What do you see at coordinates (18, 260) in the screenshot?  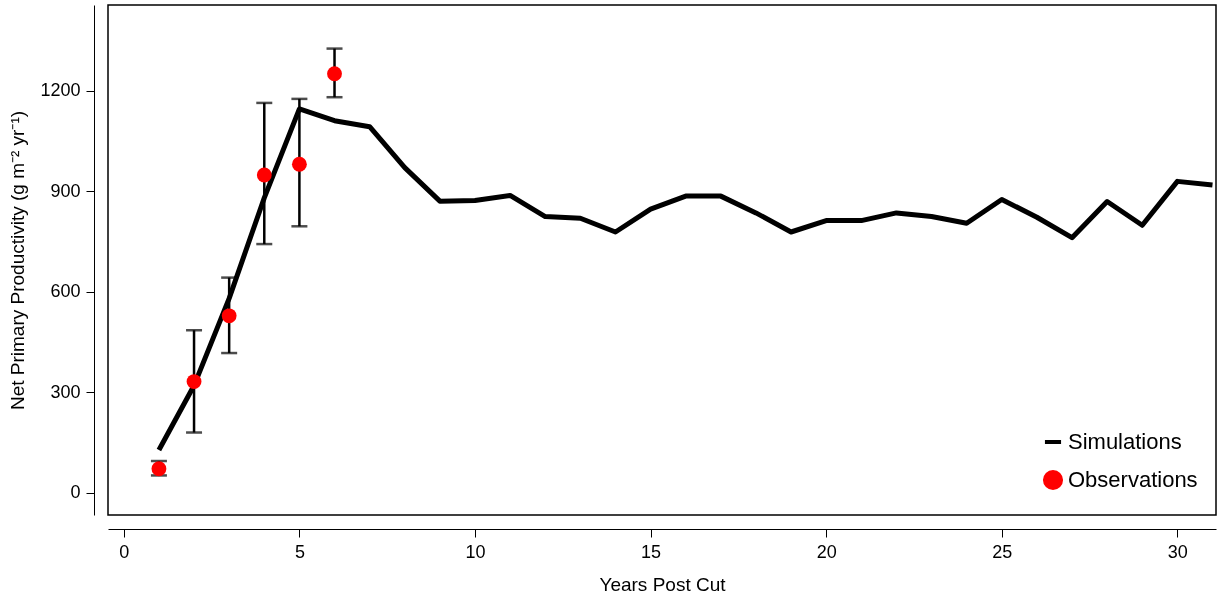 I see `y-axis-title: Net Primary Productivity (g m⁻² yr⁻¹)` at bounding box center [18, 260].